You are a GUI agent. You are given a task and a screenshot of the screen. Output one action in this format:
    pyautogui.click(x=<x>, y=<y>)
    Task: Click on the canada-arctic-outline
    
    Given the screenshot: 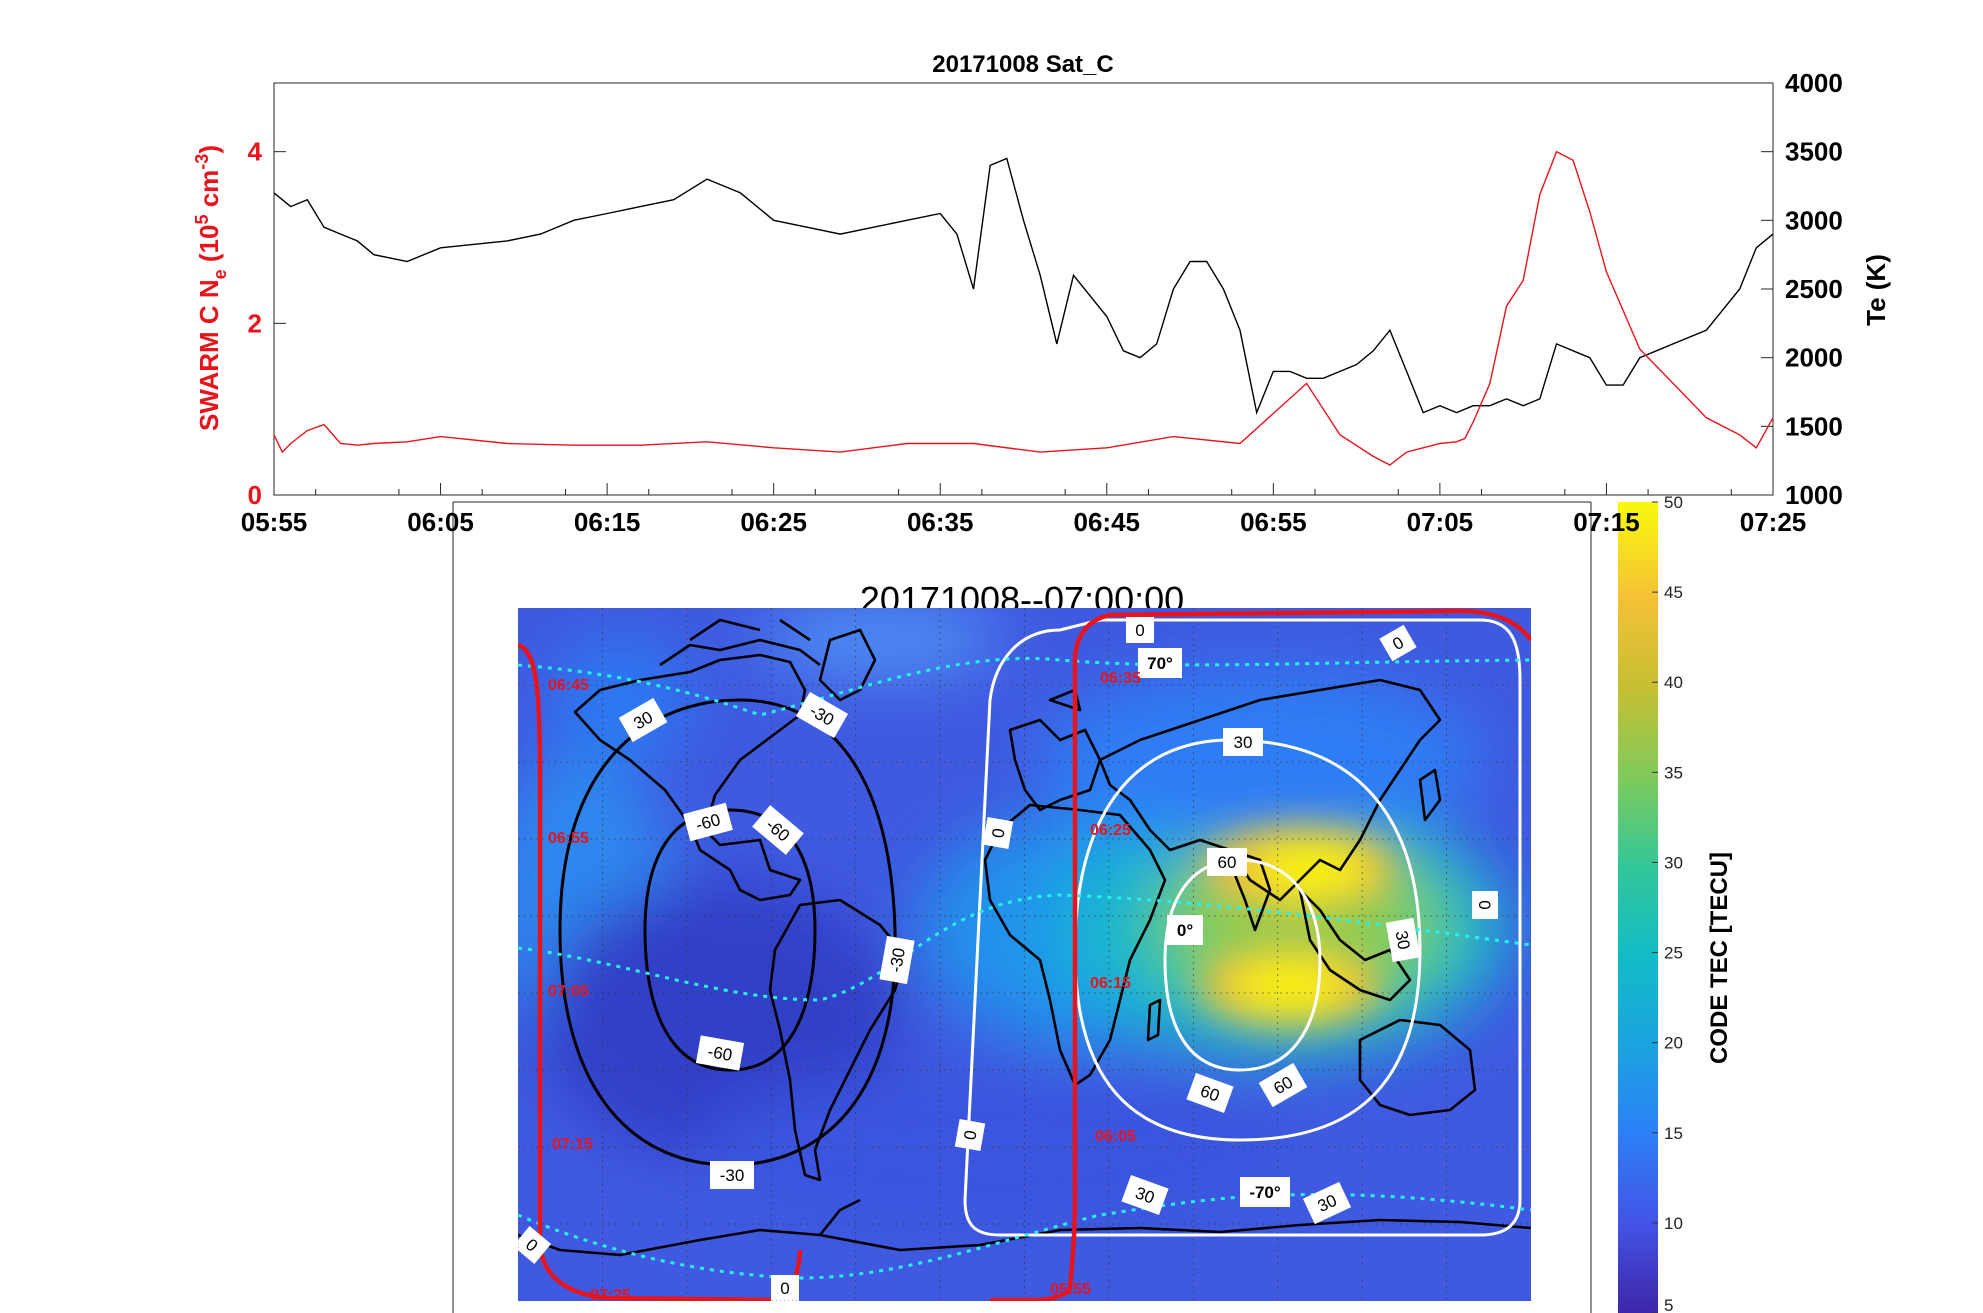 What is the action you would take?
    pyautogui.click(x=740, y=642)
    